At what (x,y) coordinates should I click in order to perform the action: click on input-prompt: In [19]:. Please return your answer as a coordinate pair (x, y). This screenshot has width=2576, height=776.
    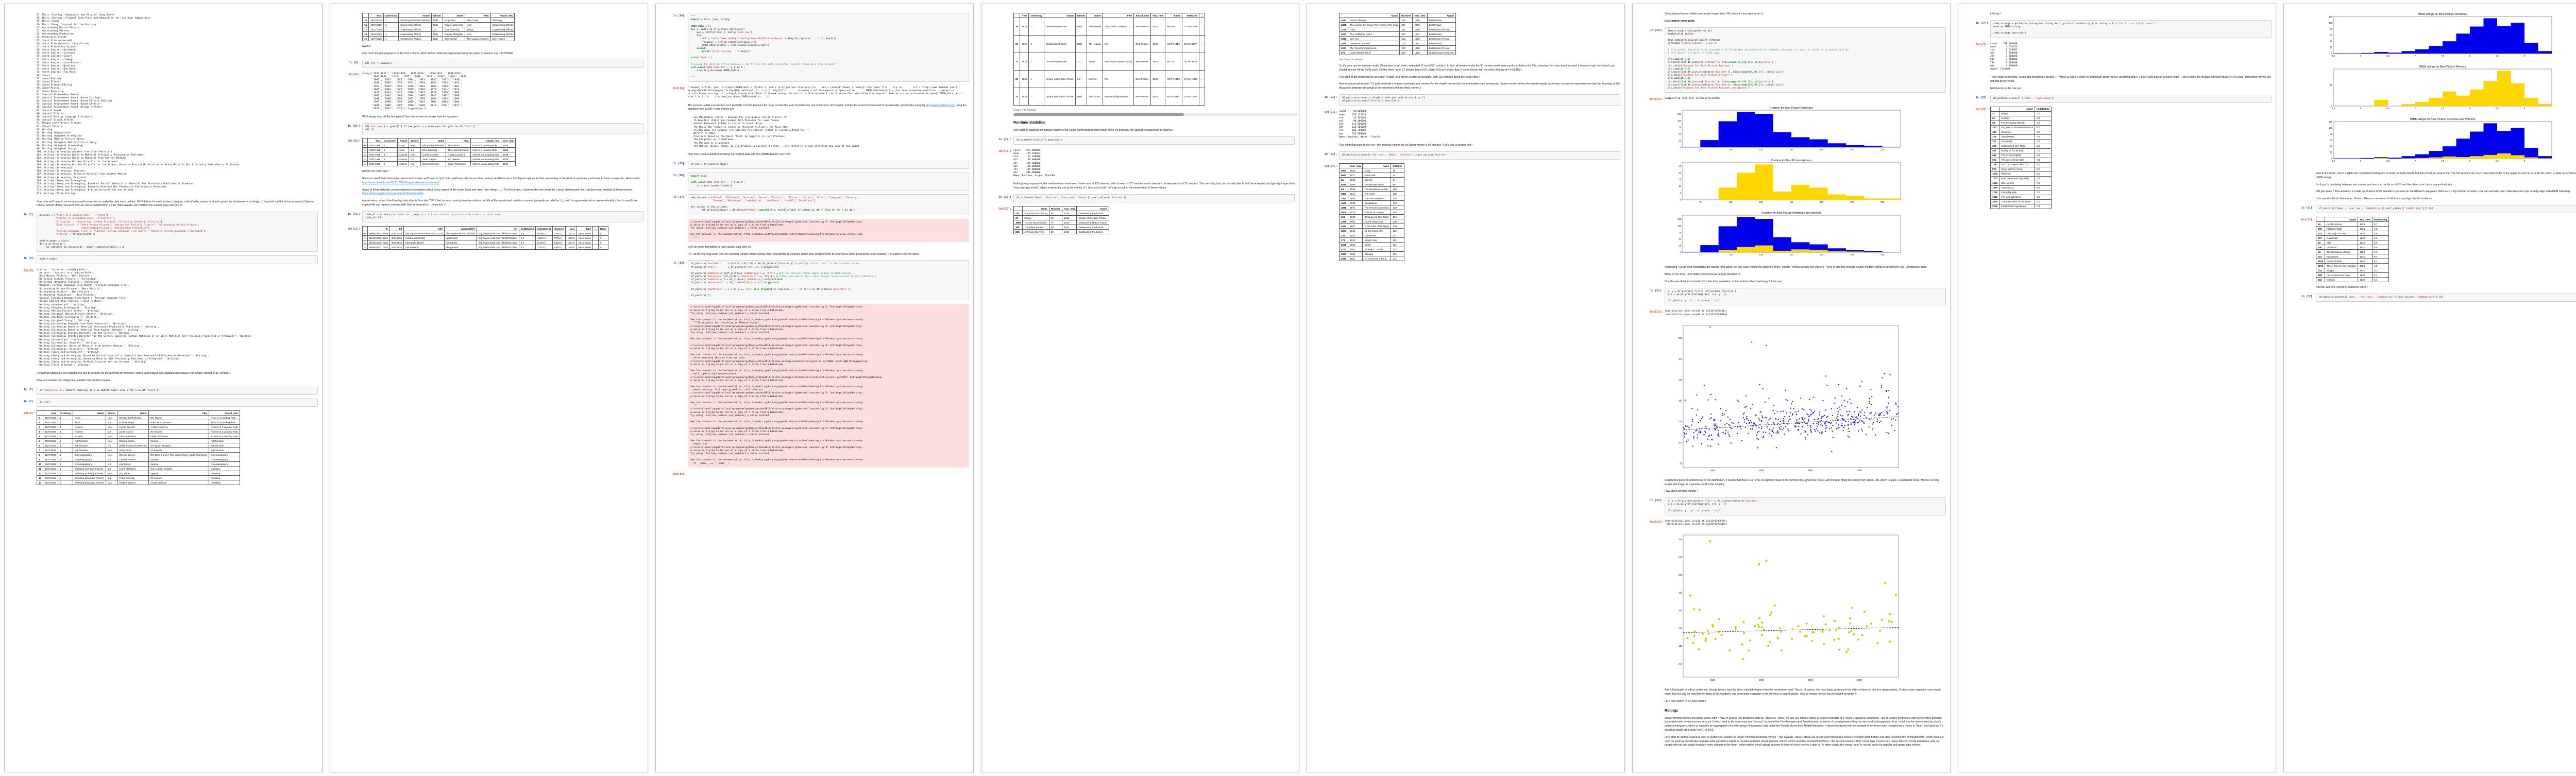
    Looking at the image, I should click on (1004, 139).